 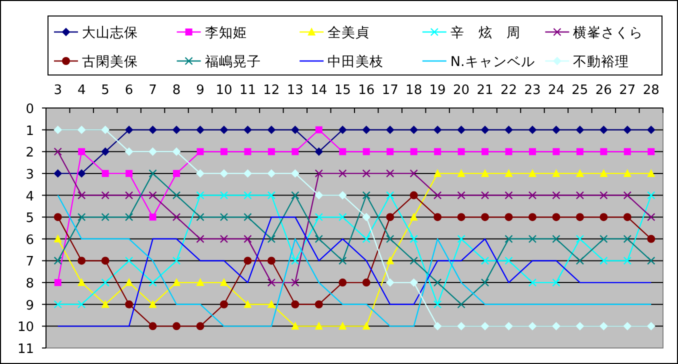 I want to click on legend-label: 古閑美保, so click(x=110, y=62).